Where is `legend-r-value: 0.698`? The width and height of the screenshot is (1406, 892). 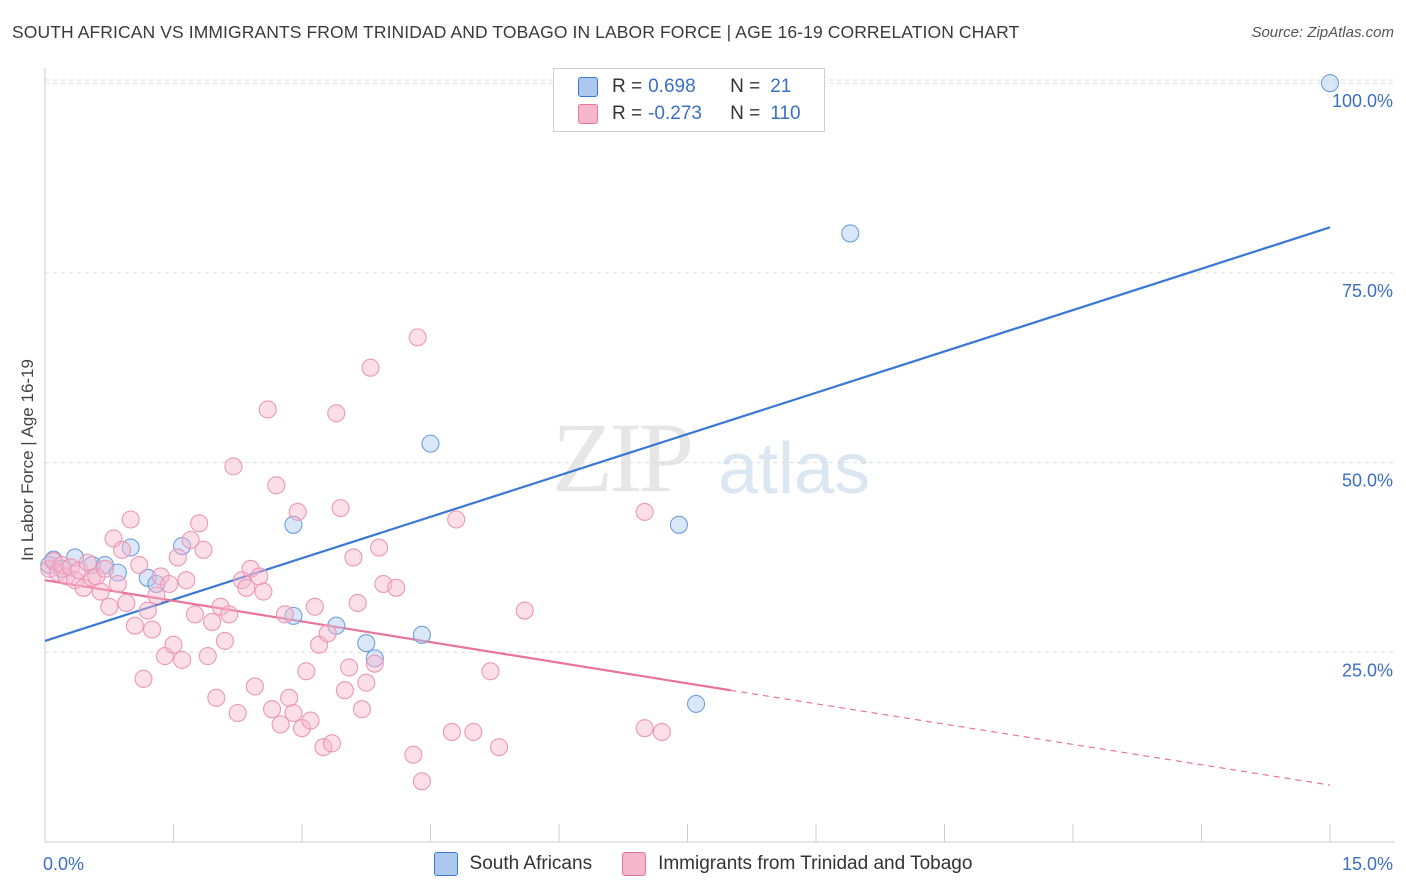
legend-r-value: 0.698 is located at coordinates (672, 86).